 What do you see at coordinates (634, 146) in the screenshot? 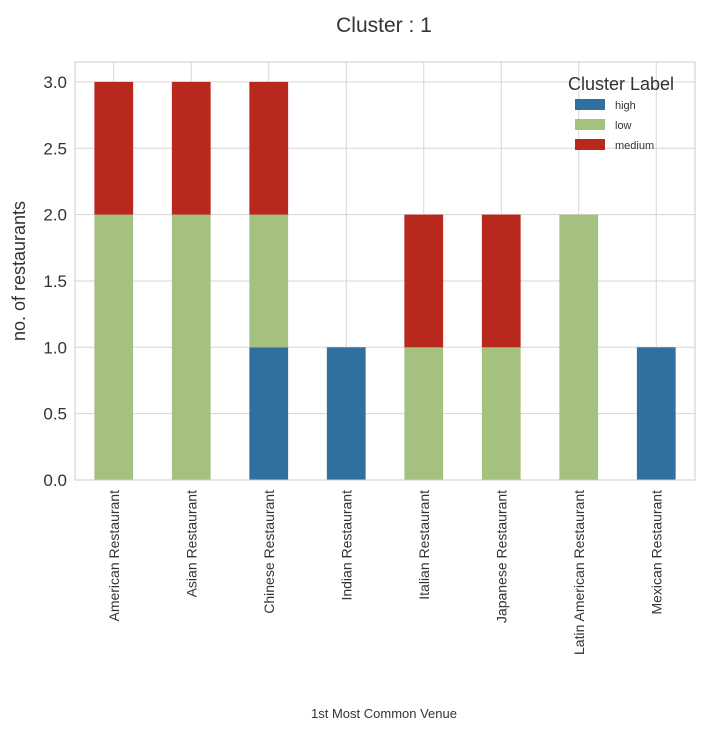
I see `legend-entry: medium` at bounding box center [634, 146].